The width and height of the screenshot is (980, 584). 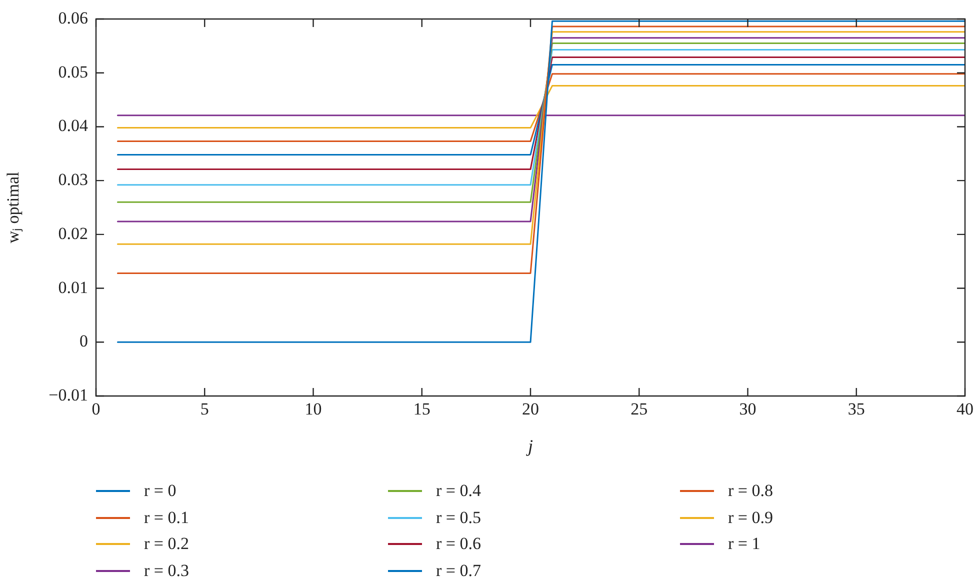 What do you see at coordinates (458, 518) in the screenshot?
I see `legend-label: r = 0.5` at bounding box center [458, 518].